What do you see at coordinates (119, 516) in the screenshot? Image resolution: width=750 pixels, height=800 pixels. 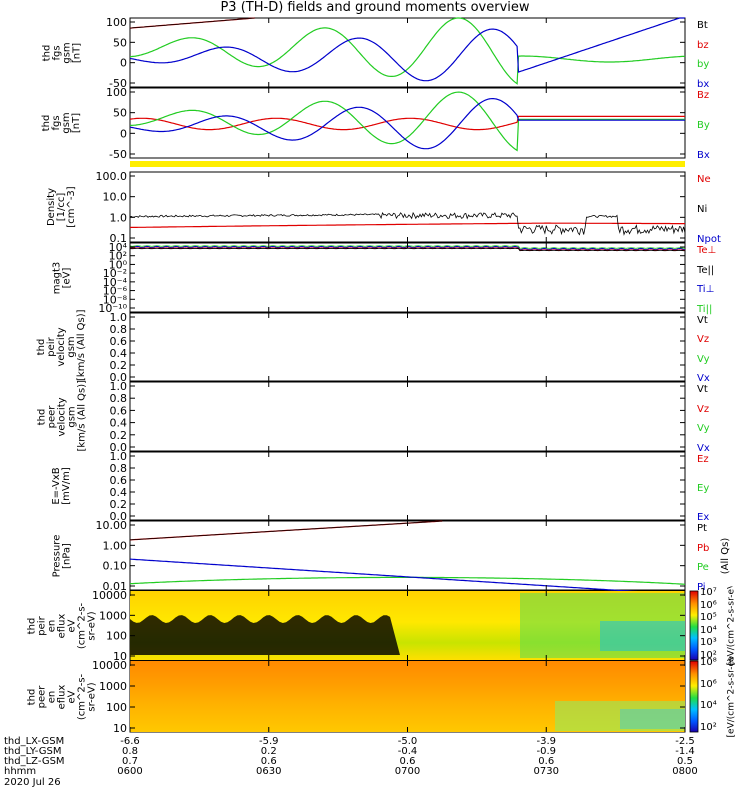 I see `y-tick-label: 0.0` at bounding box center [119, 516].